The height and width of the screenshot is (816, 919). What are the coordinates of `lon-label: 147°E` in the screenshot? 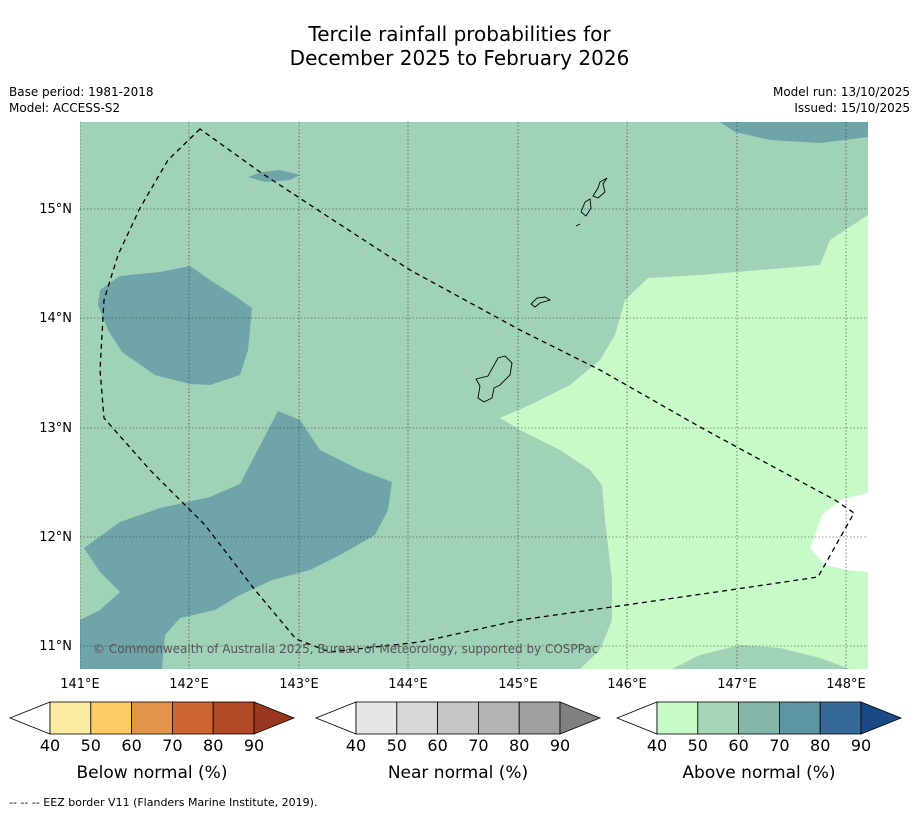 It's located at (737, 684).